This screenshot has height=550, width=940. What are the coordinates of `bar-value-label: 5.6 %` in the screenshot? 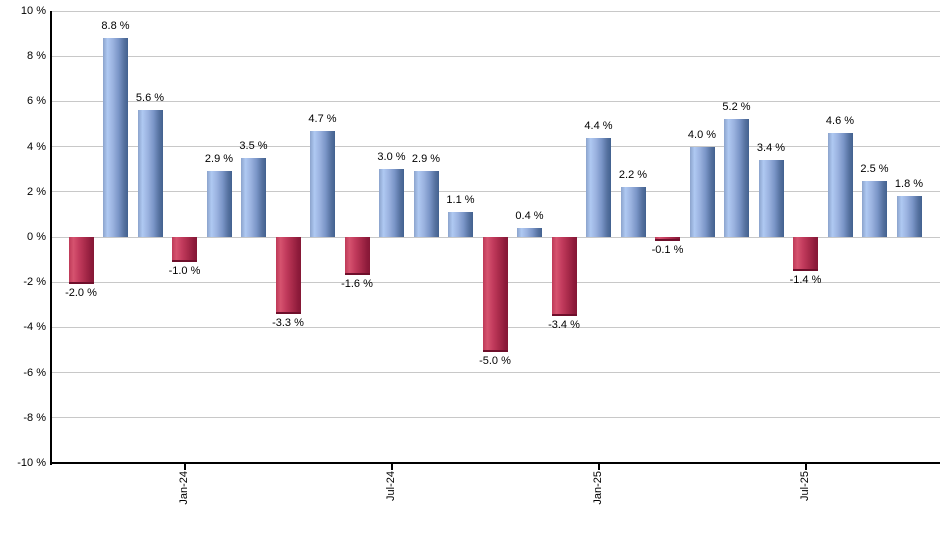 It's located at (150, 98).